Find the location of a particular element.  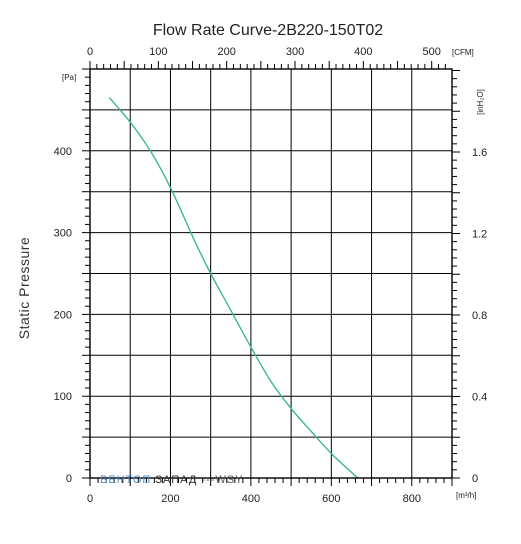

x-tick-label: 400 is located at coordinates (251, 499).